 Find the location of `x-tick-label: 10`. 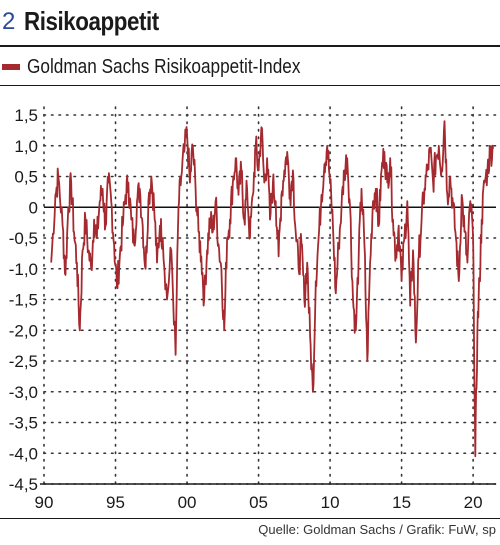

x-tick-label: 10 is located at coordinates (330, 502).